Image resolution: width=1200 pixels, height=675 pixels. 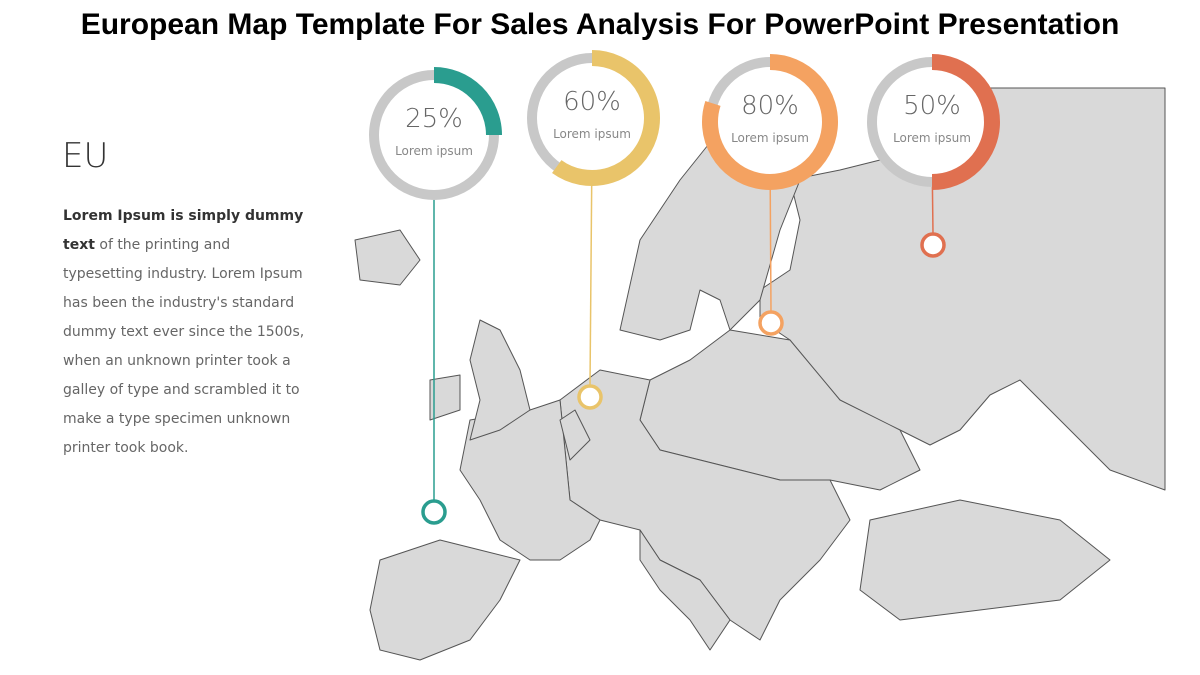 What do you see at coordinates (770, 106) in the screenshot?
I see `gauge-value: 80%` at bounding box center [770, 106].